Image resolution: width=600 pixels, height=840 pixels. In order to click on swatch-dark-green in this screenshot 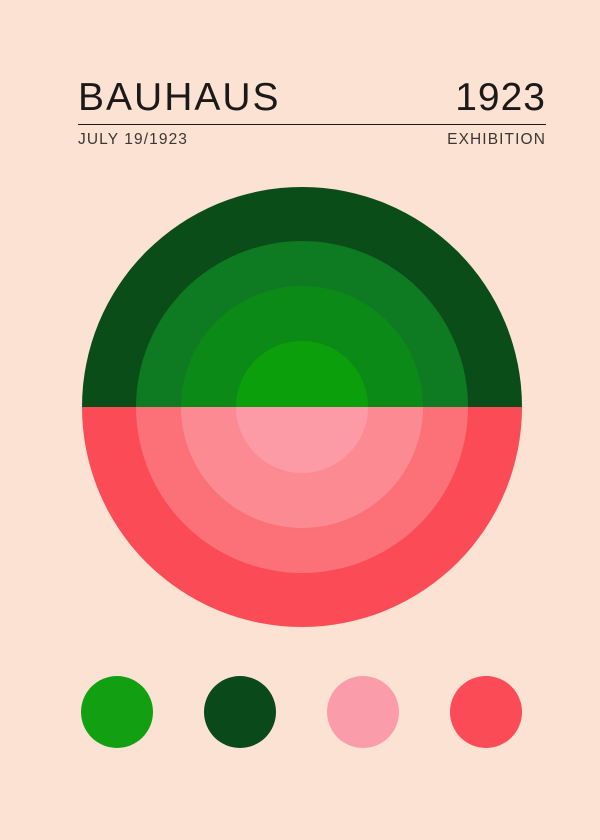, I will do `click(240, 712)`.